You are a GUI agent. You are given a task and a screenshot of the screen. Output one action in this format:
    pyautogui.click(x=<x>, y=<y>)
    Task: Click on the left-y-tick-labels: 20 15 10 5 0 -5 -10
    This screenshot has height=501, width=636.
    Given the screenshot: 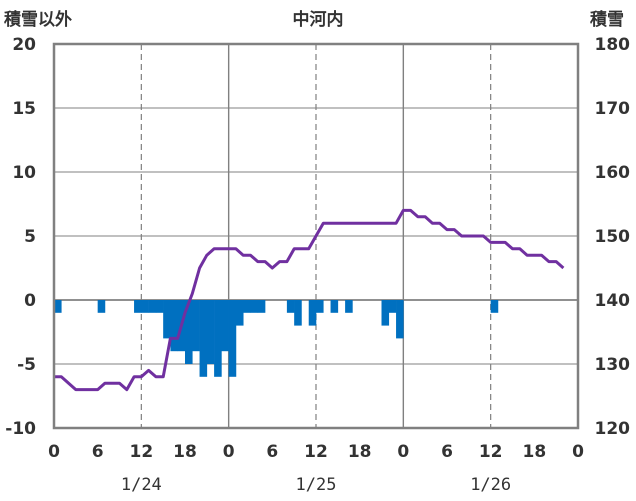 What is the action you would take?
    pyautogui.click(x=20, y=237)
    